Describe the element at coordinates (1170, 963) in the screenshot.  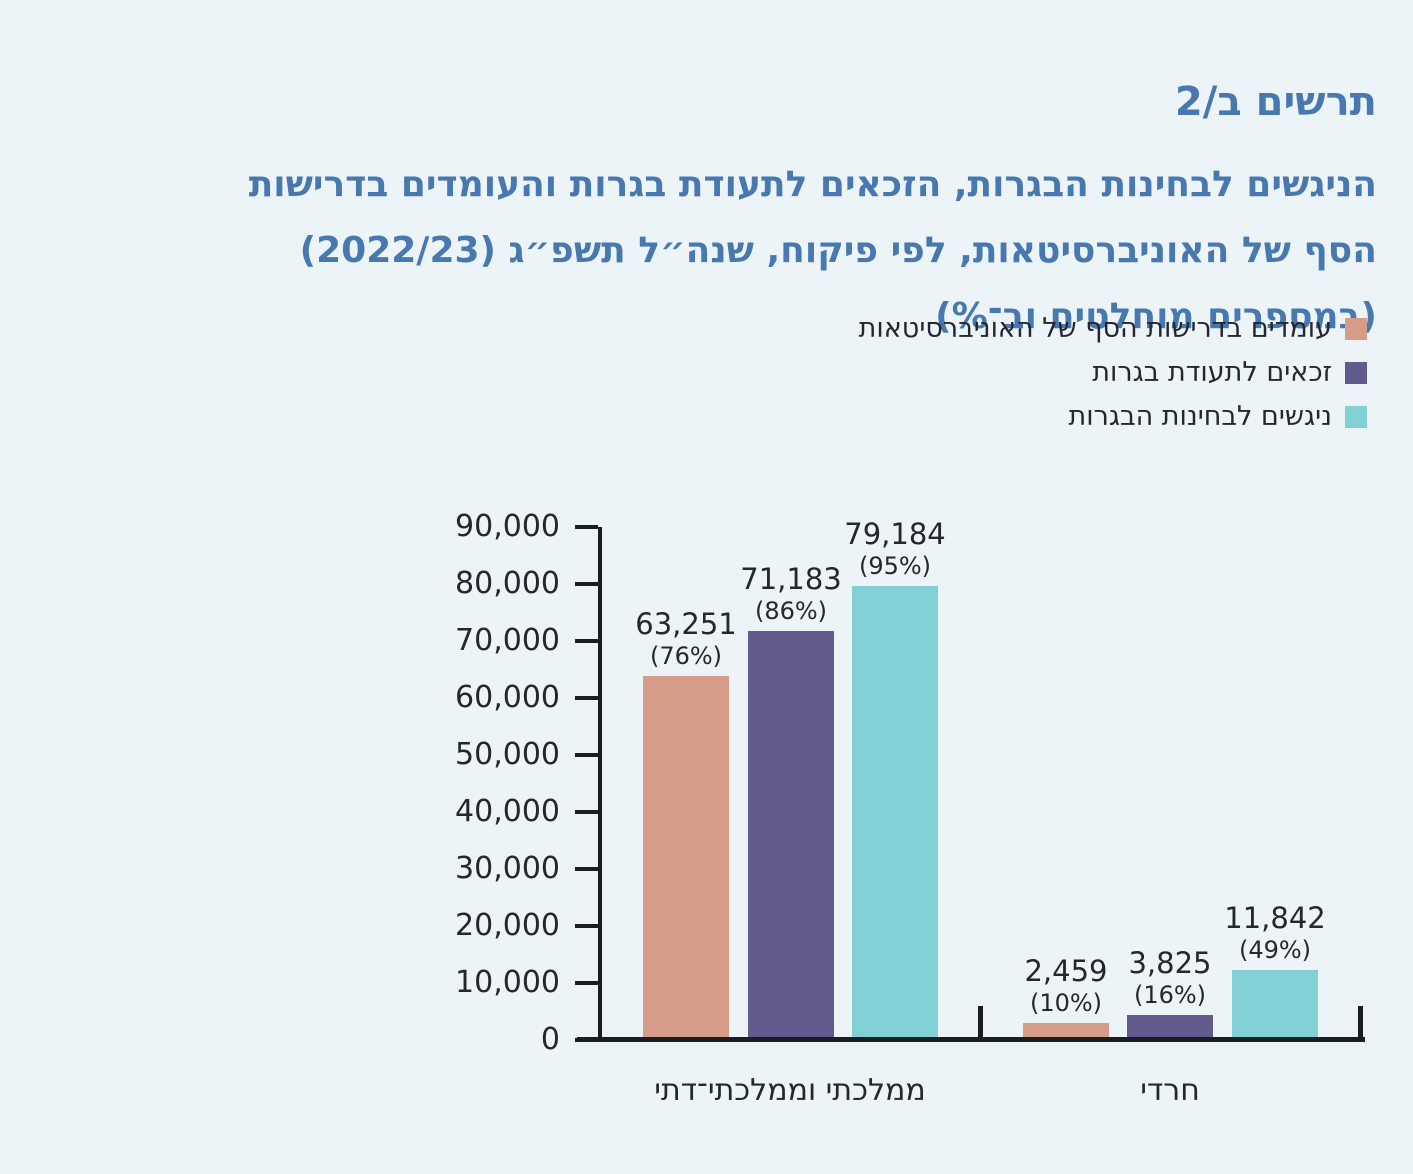
I see `bar-value-label: 3,825` at that location.